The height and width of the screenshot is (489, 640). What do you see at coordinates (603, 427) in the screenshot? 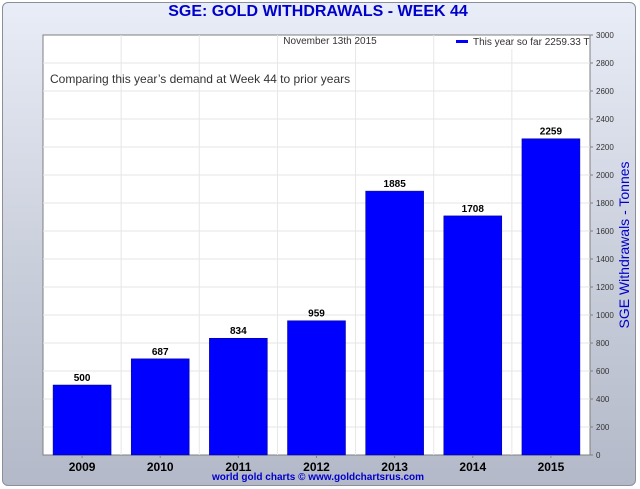
I see `y-tick-label: 200` at bounding box center [603, 427].